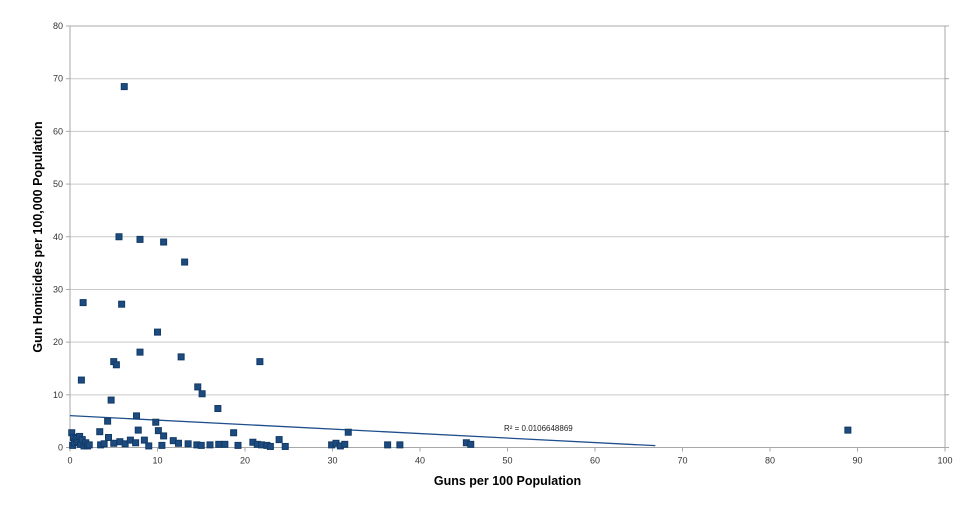 The height and width of the screenshot is (512, 975). What do you see at coordinates (857, 461) in the screenshot?
I see `x-tick-label: 90` at bounding box center [857, 461].